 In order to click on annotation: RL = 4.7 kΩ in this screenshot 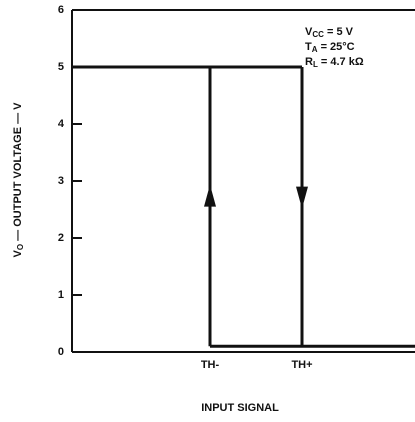, I will do `click(334, 62)`.